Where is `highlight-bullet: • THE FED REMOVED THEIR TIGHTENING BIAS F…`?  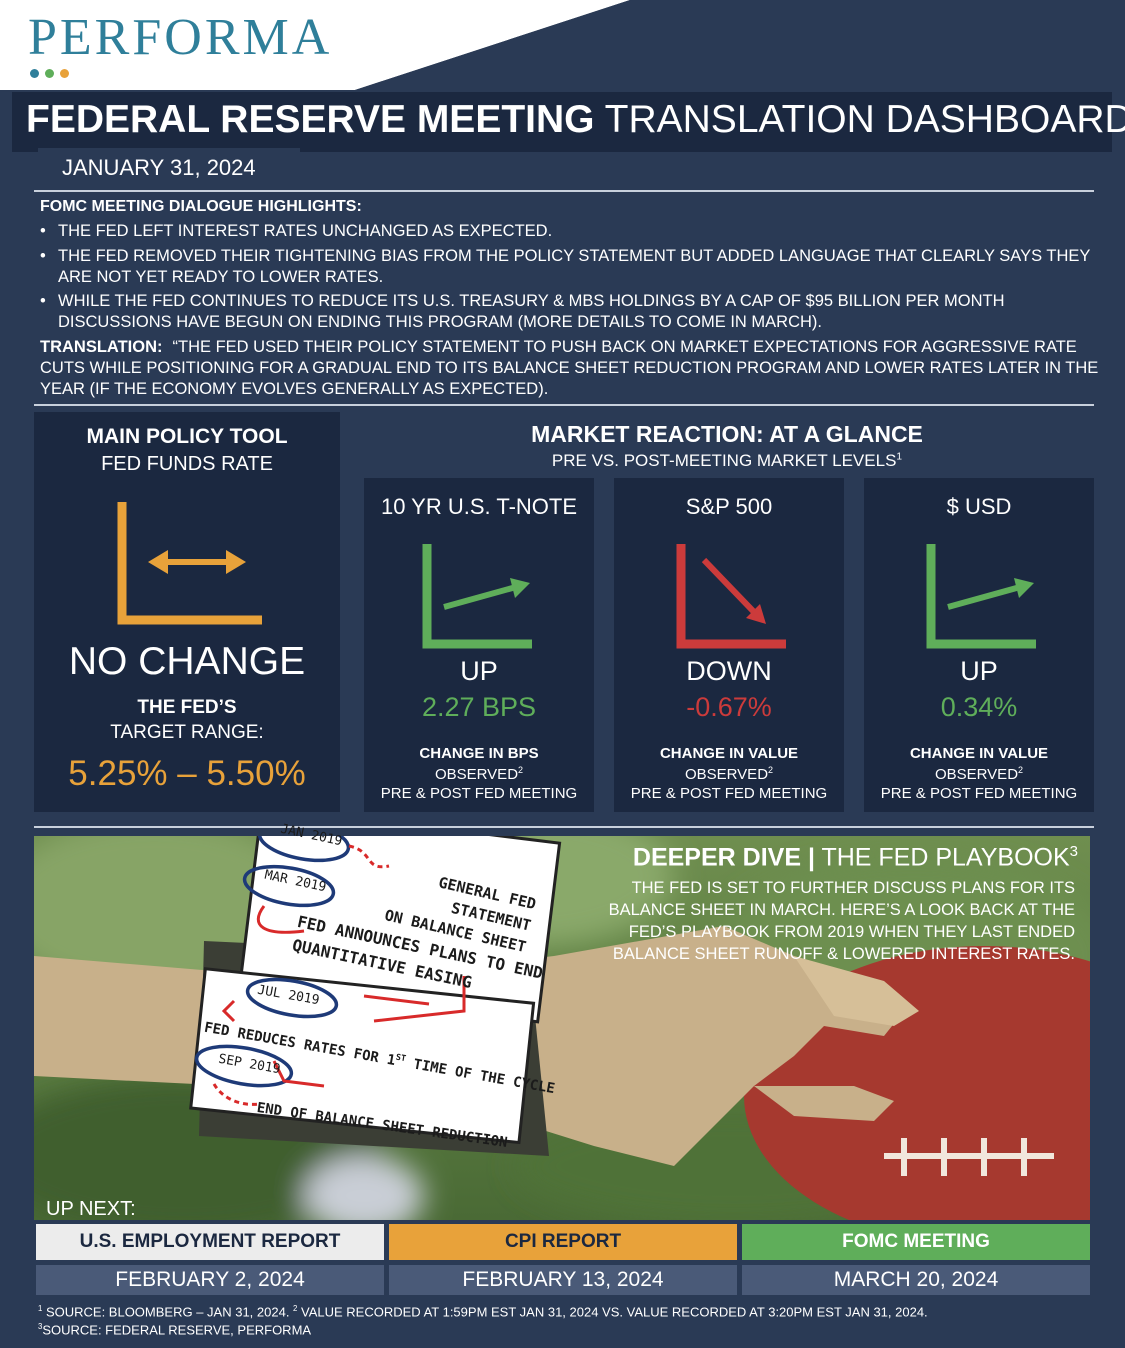 highlight-bullet: • THE FED REMOVED THEIR TIGHTENING BIAS F… is located at coordinates (570, 267).